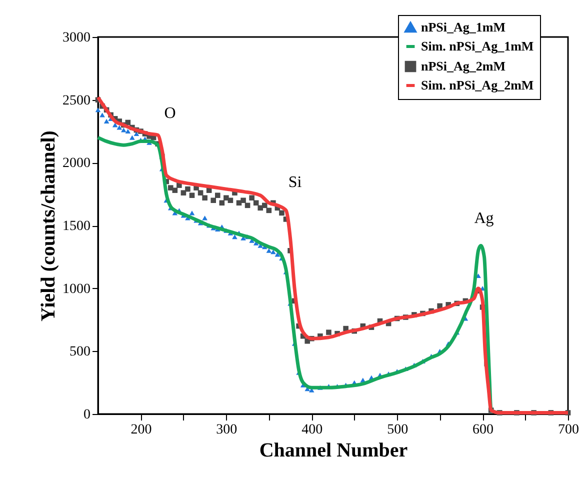  Describe the element at coordinates (76, 226) in the screenshot. I see `y-tick-label: 1500` at that location.